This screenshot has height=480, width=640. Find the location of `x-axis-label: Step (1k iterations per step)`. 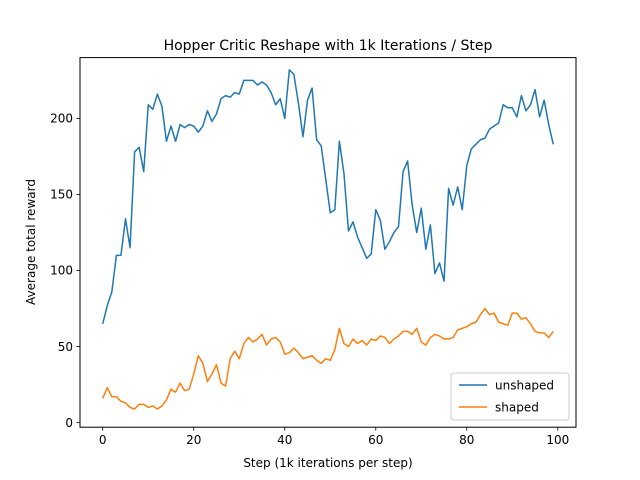

x-axis-label: Step (1k iterations per step) is located at coordinates (327, 463).